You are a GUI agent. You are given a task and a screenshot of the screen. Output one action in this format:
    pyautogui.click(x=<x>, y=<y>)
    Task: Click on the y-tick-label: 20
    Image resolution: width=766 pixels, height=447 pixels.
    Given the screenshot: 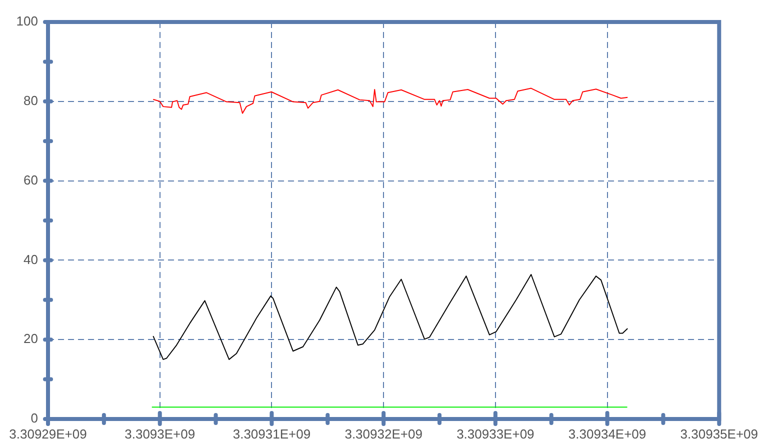 What is the action you would take?
    pyautogui.click(x=31, y=338)
    